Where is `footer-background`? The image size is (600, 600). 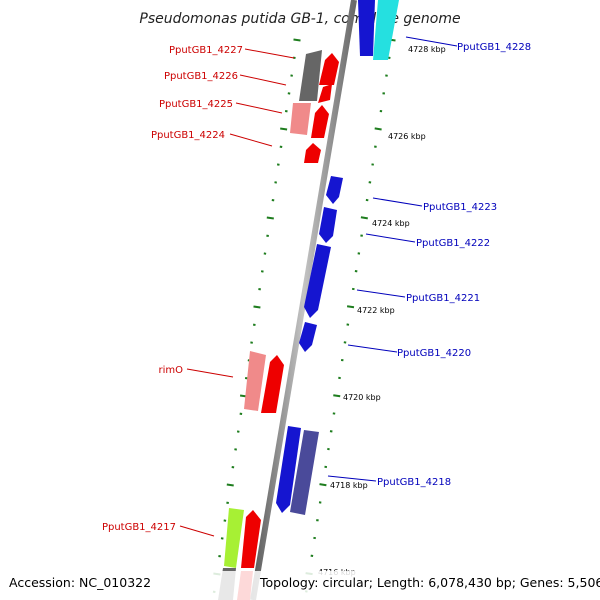 footer-background is located at coordinates (300, 585).